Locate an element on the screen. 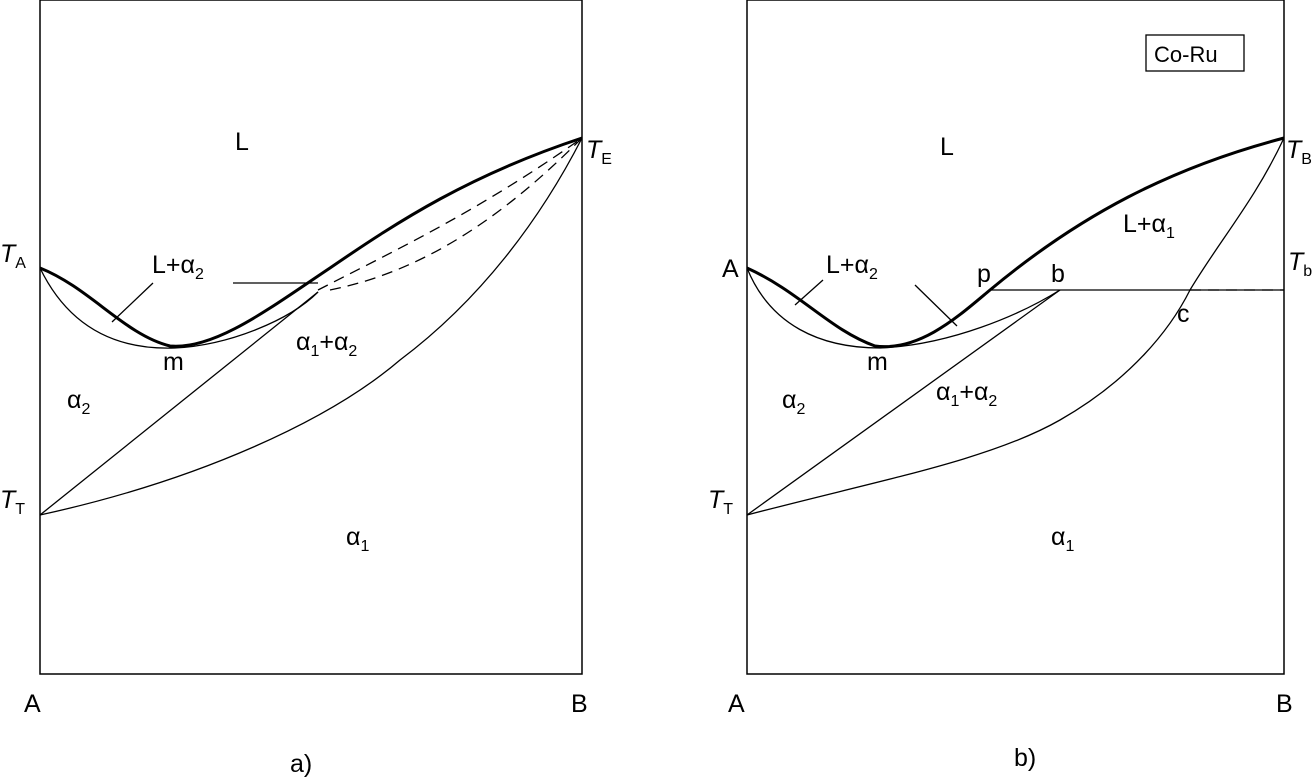 This screenshot has width=1314, height=779. diagram-a-point-m: m is located at coordinates (173, 362).